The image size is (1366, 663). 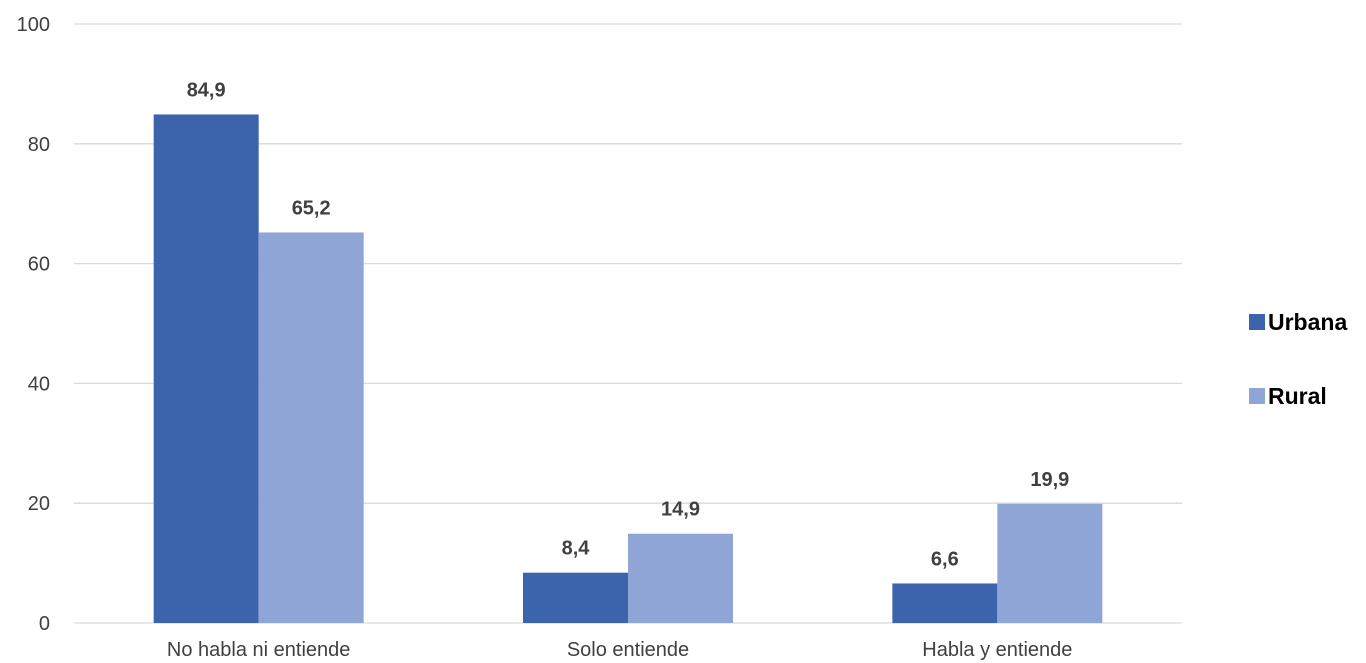 I want to click on legend-label-urbana: Urbana, so click(x=1307, y=322).